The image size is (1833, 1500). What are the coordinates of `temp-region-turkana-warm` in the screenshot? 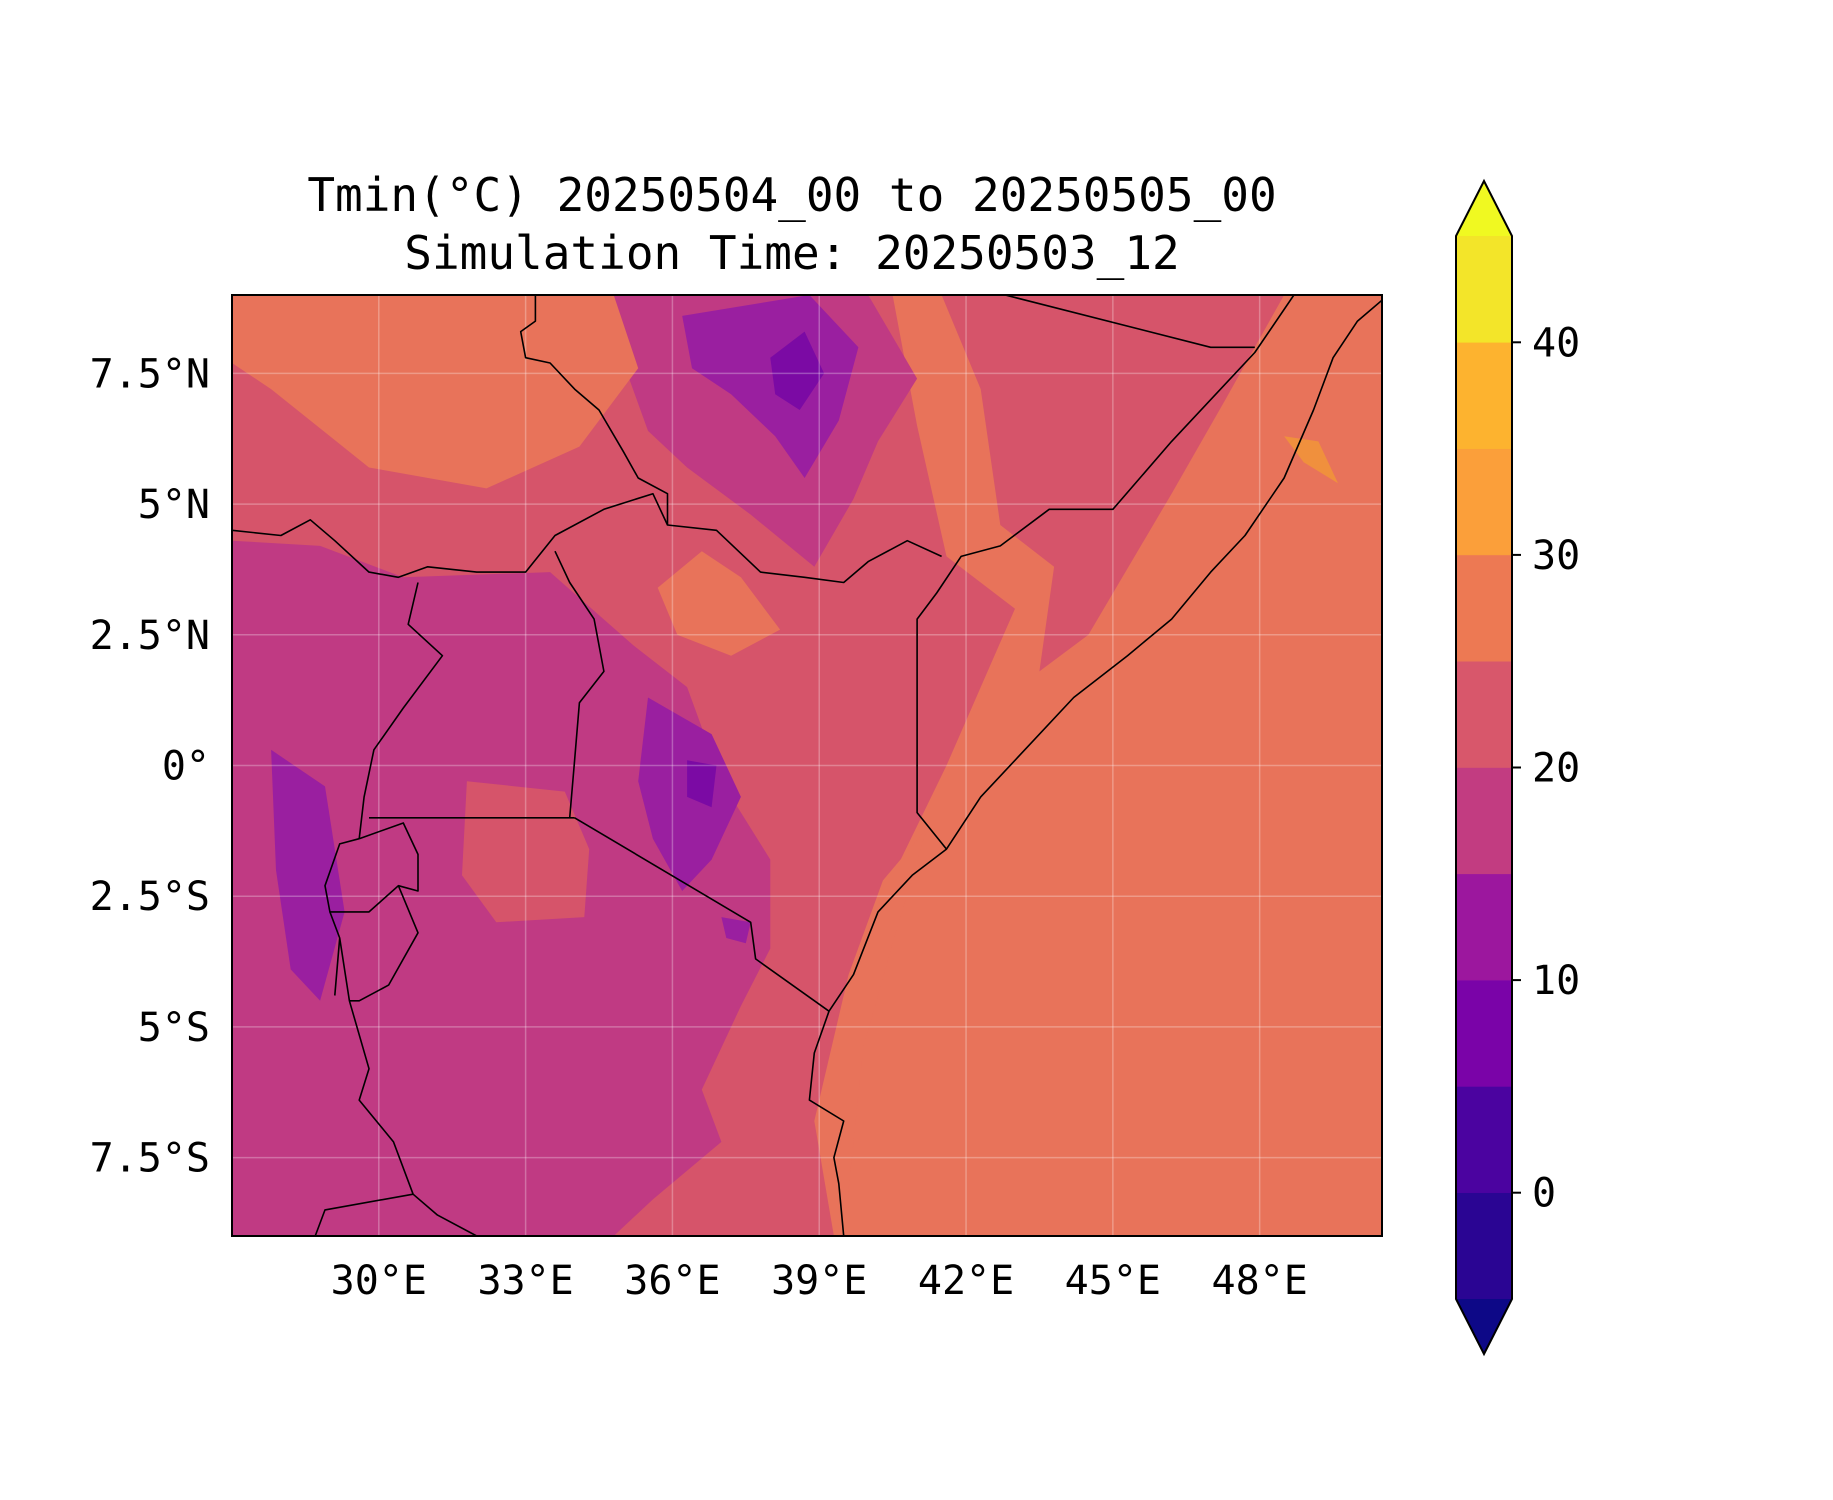 It's located at (719, 603).